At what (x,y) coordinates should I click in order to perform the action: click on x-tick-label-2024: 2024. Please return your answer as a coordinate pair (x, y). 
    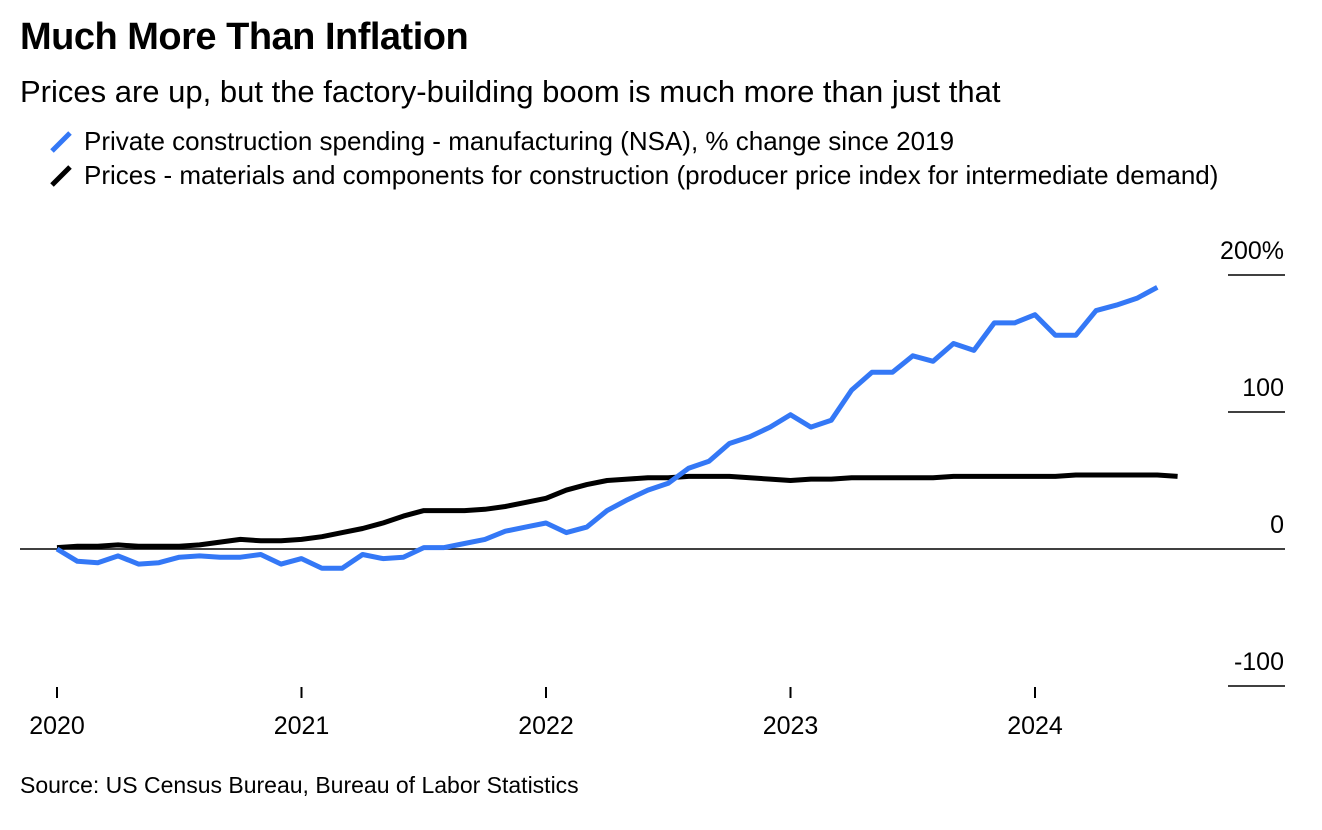
    Looking at the image, I should click on (1035, 726).